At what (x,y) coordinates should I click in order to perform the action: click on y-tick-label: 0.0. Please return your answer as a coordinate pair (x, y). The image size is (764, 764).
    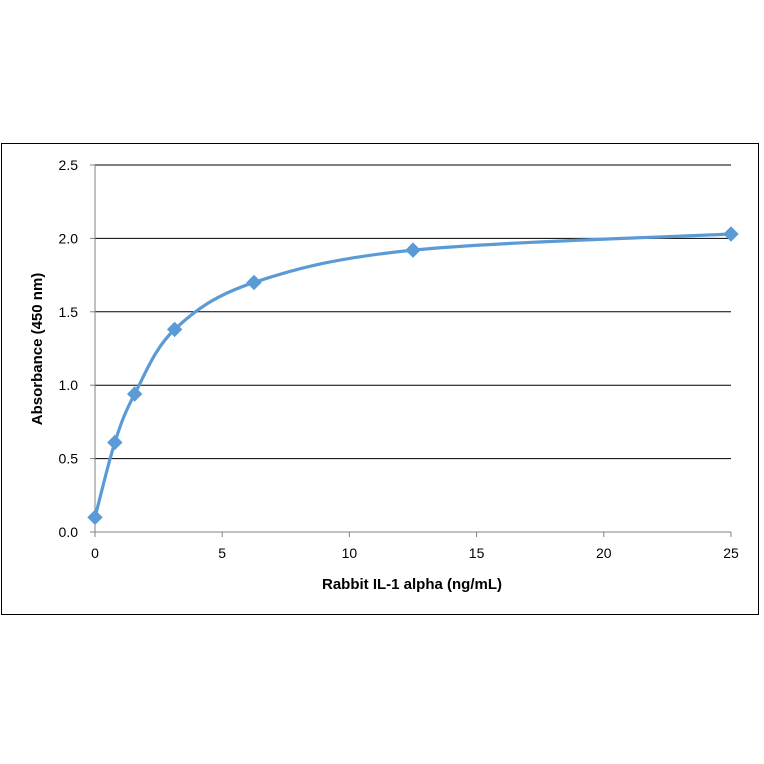
    Looking at the image, I should click on (69, 532).